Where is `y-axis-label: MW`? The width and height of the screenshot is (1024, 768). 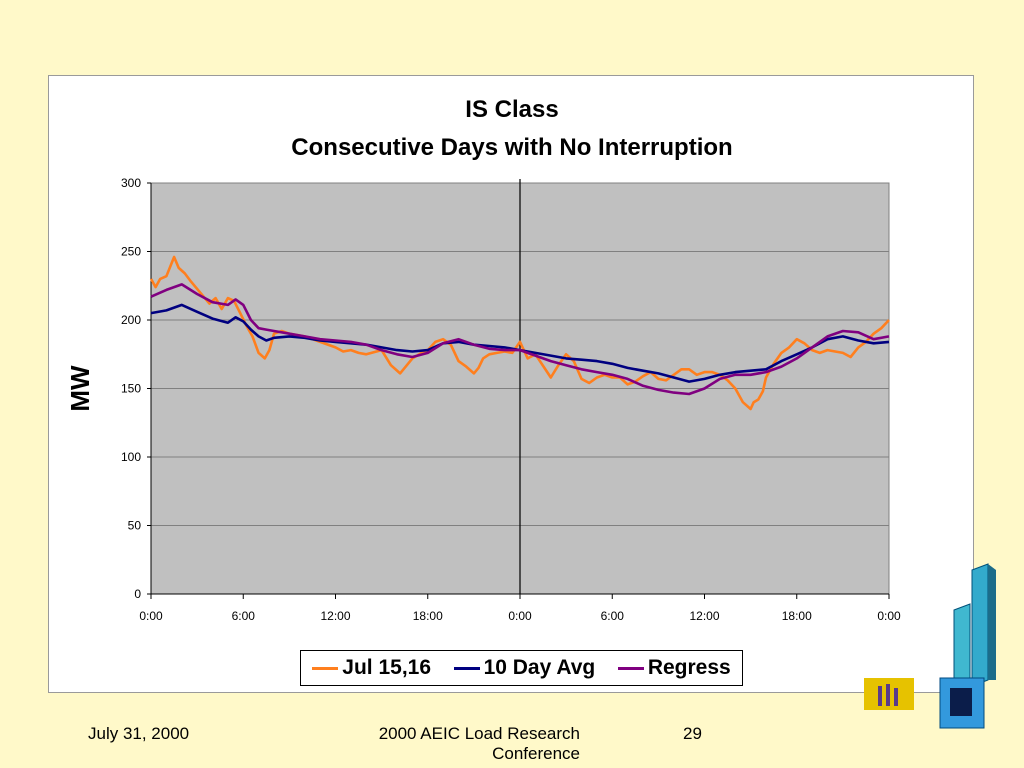
y-axis-label: MW is located at coordinates (80, 388).